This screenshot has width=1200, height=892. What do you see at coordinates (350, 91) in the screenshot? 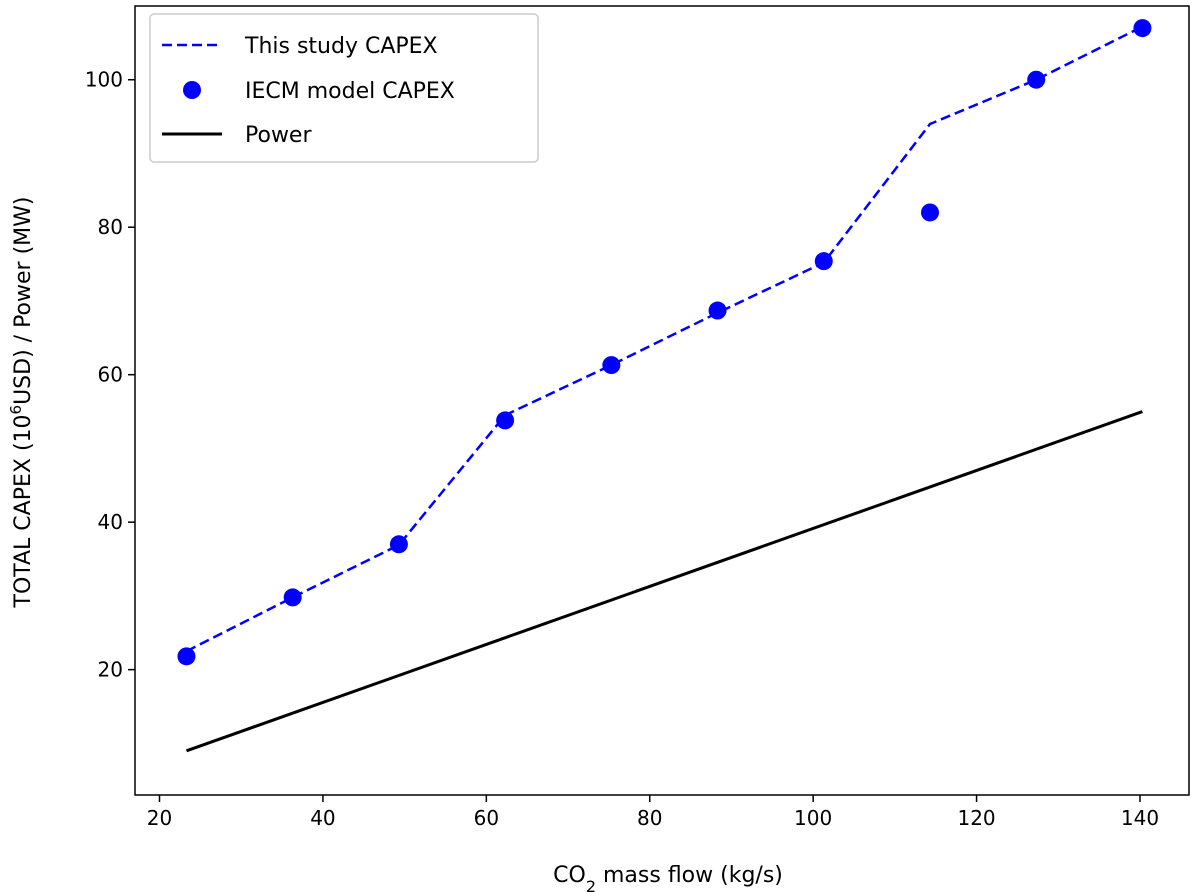
I see `legend-label-iecm: IECM model CAPEX` at bounding box center [350, 91].